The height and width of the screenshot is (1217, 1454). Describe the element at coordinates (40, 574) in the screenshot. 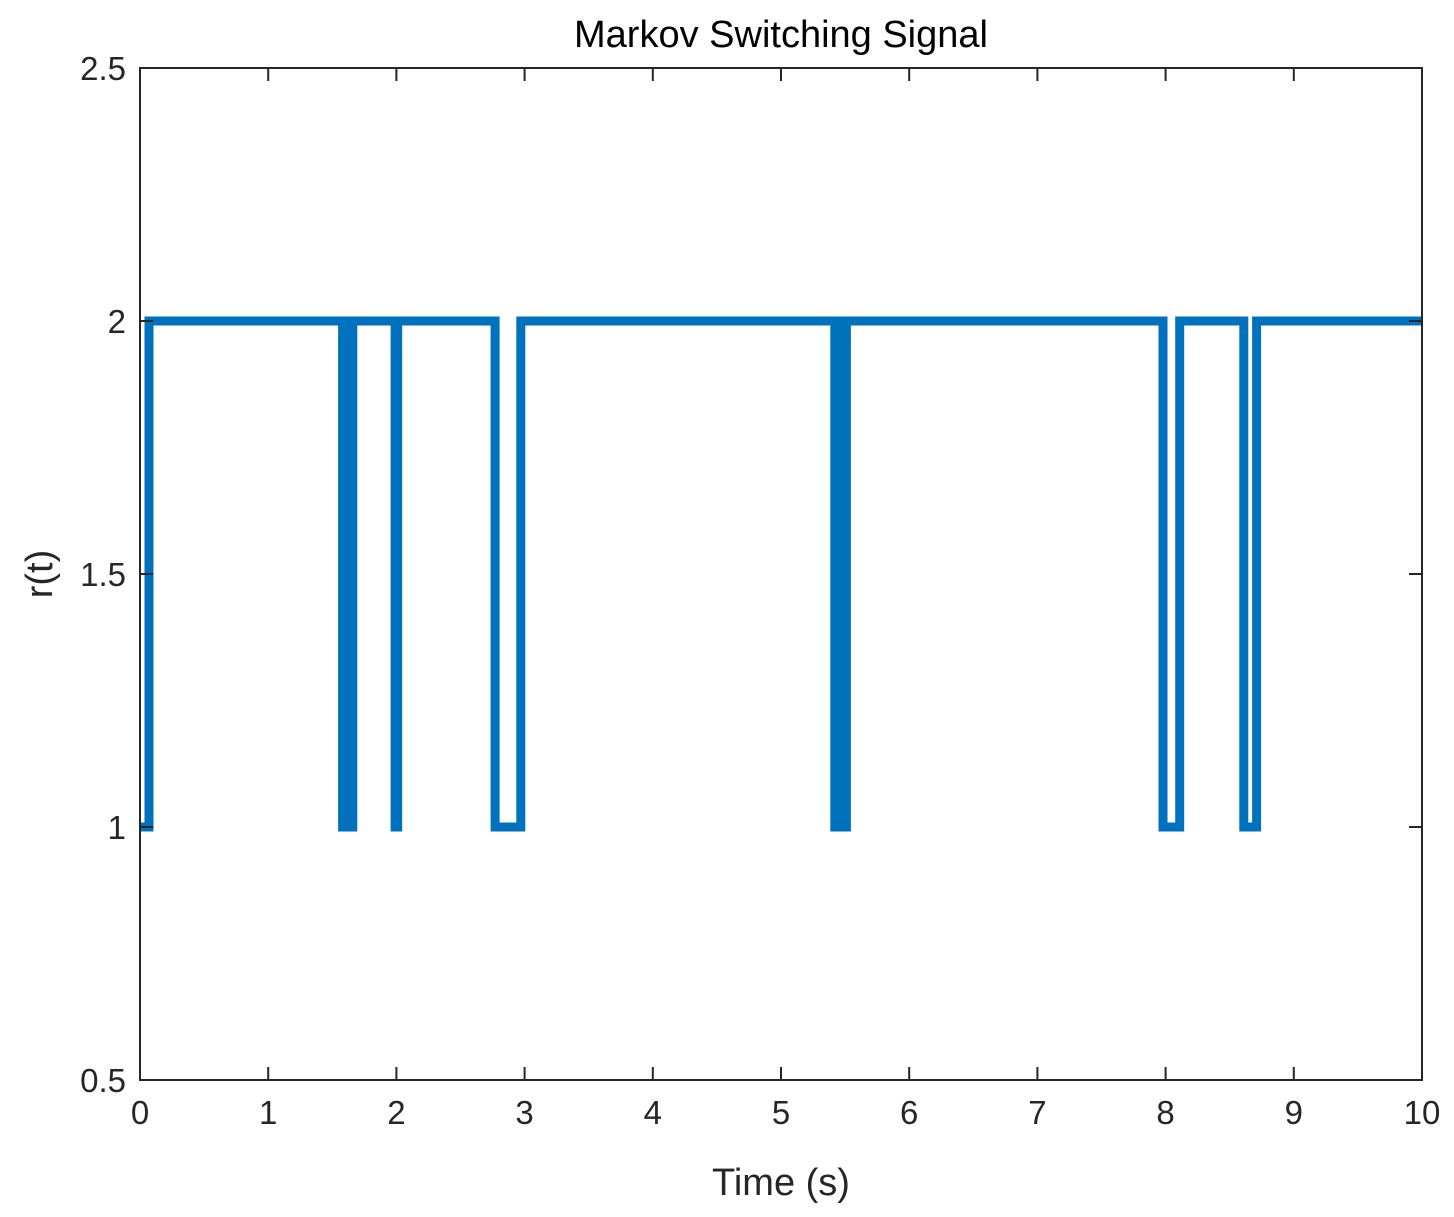

I see `y-axis-label: r(t)` at that location.